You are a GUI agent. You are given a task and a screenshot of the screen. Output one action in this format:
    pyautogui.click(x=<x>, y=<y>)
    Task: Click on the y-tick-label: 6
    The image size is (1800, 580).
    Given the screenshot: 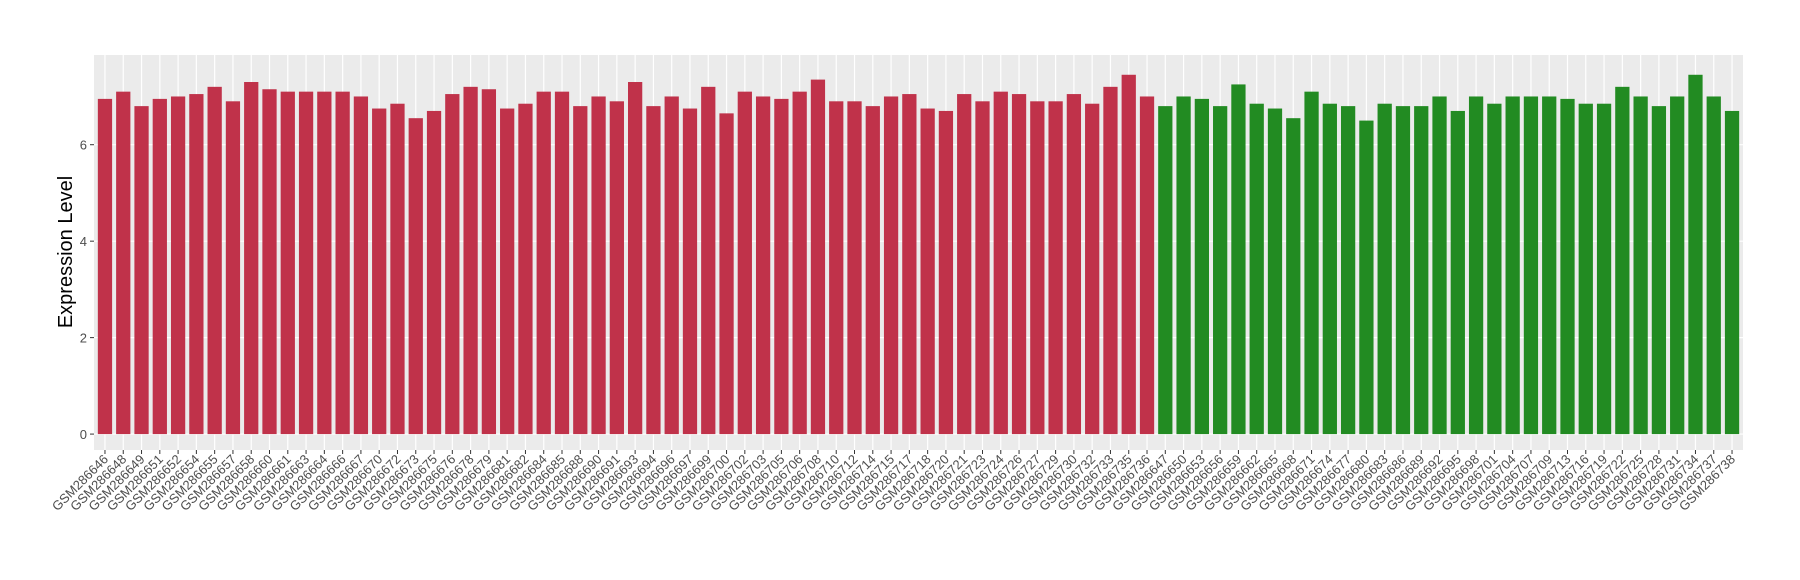 What is the action you would take?
    pyautogui.click(x=83, y=145)
    